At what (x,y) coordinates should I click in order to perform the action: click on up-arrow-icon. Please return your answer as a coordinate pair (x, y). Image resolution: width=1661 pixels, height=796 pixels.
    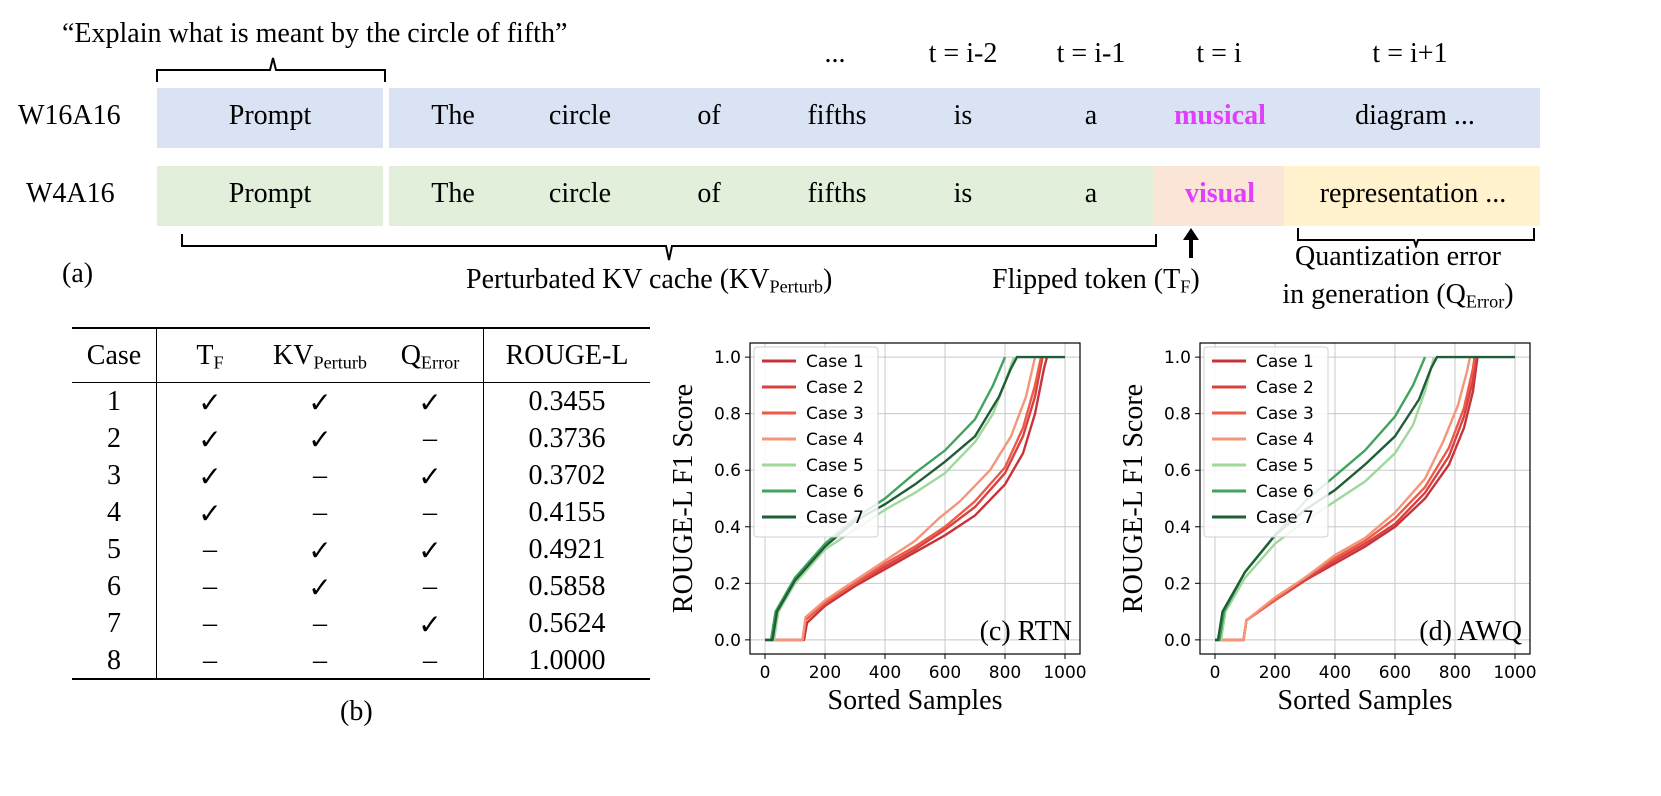
    Looking at the image, I should click on (1191, 243).